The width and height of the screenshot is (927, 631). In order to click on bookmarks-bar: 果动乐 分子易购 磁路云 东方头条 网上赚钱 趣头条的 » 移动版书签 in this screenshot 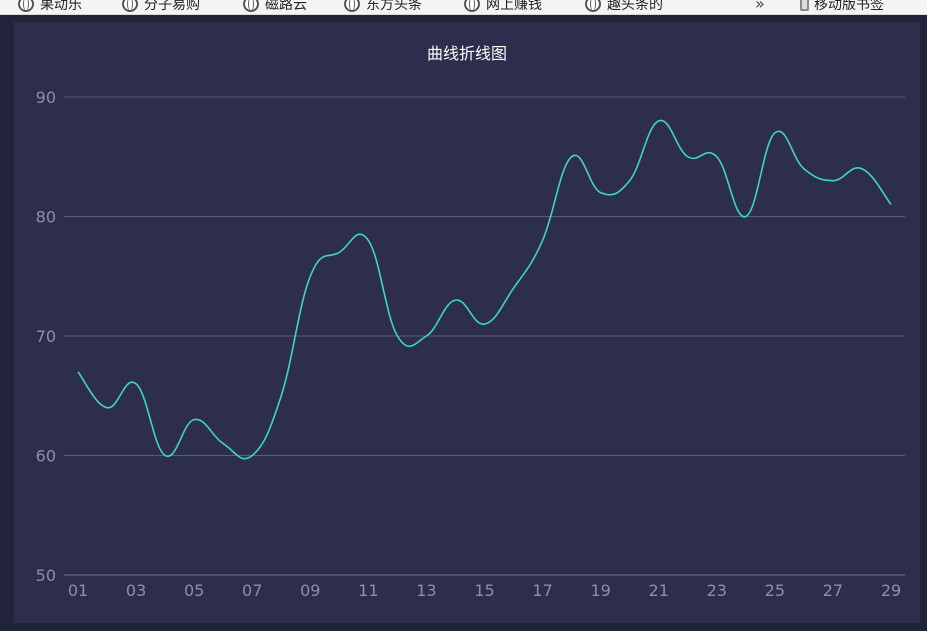, I will do `click(463, 7)`.